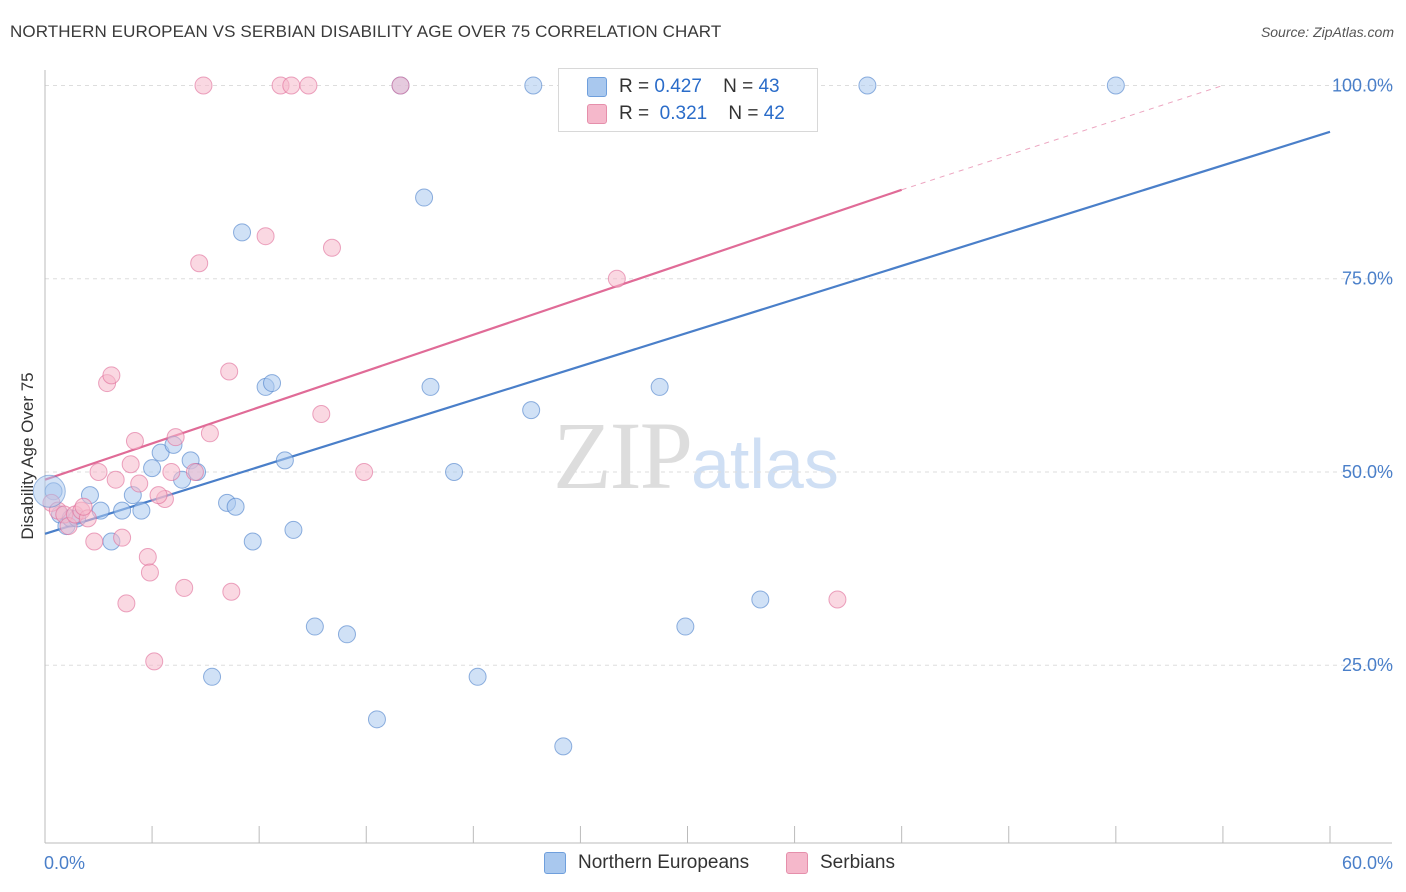  What do you see at coordinates (1367, 863) in the screenshot?
I see `x-tick-label: 60.0%` at bounding box center [1367, 863].